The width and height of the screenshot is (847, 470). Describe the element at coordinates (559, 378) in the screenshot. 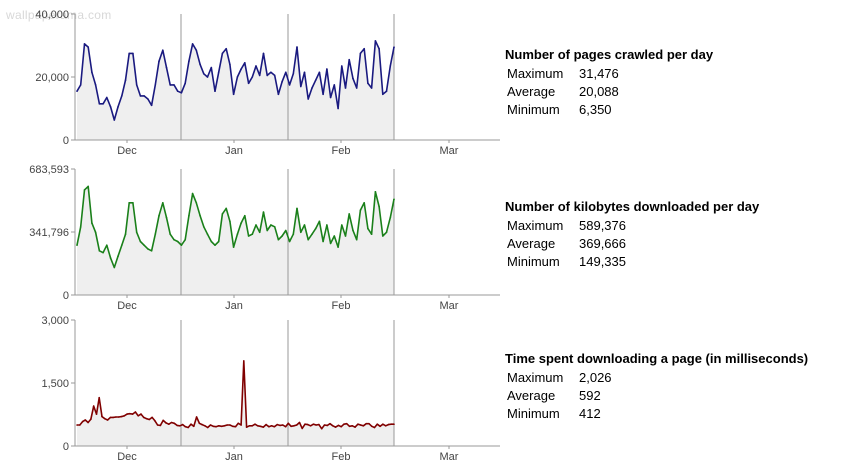

I see `stats-row-maximum: Maximum 2,026` at that location.